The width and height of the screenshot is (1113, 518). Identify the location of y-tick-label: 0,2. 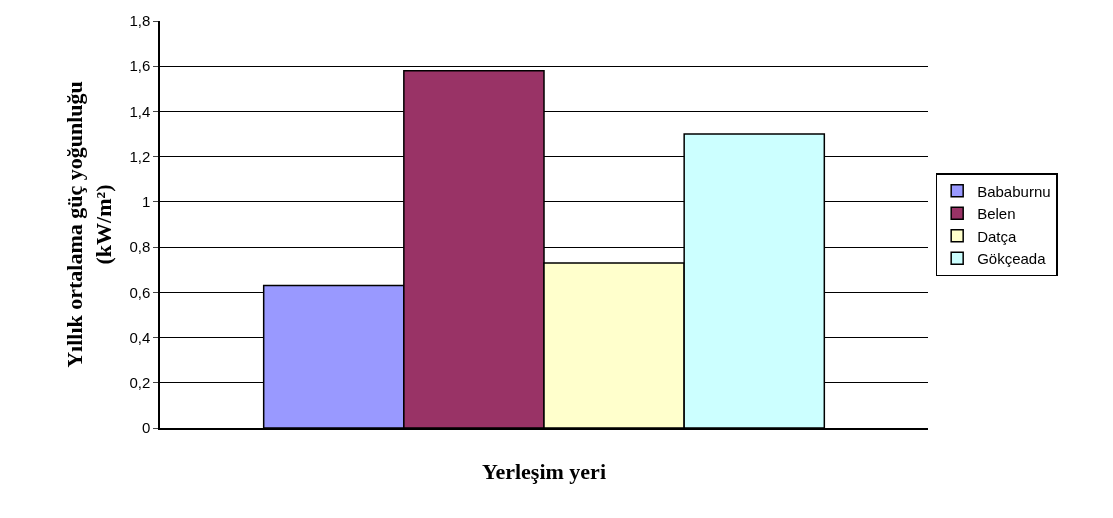
(140, 383).